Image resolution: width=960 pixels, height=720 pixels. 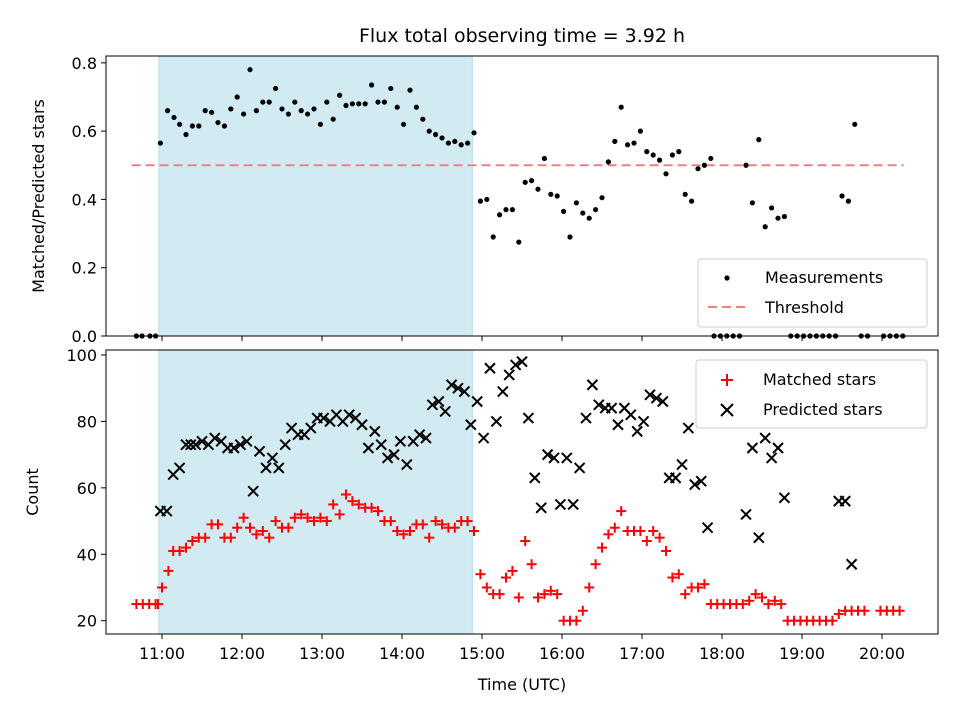 I want to click on y-tick-label: 0.2, so click(x=84, y=268).